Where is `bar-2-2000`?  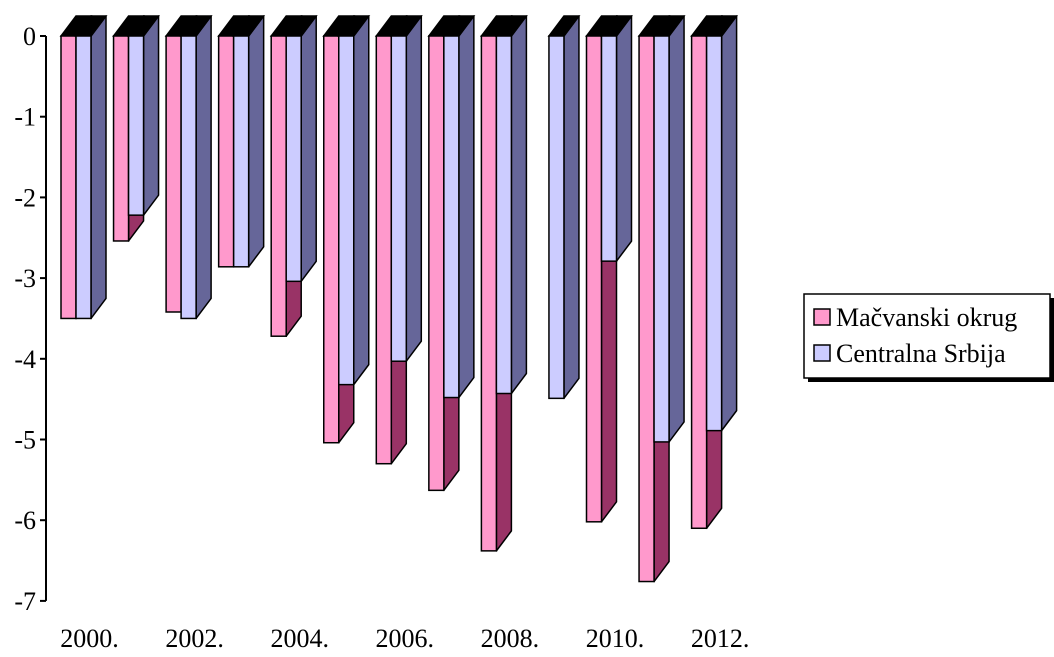
bar-2-2000 is located at coordinates (91, 167).